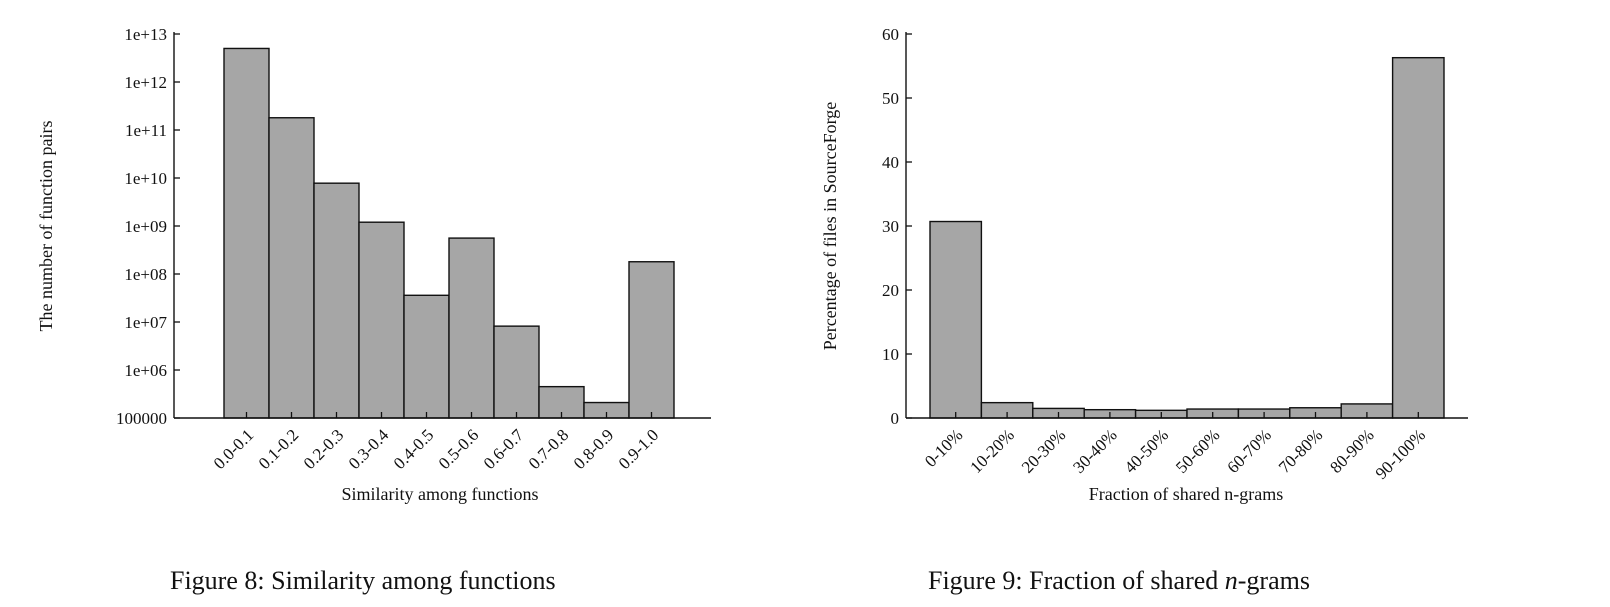  What do you see at coordinates (46, 226) in the screenshot?
I see `y-axis-title: The number of function pairs` at bounding box center [46, 226].